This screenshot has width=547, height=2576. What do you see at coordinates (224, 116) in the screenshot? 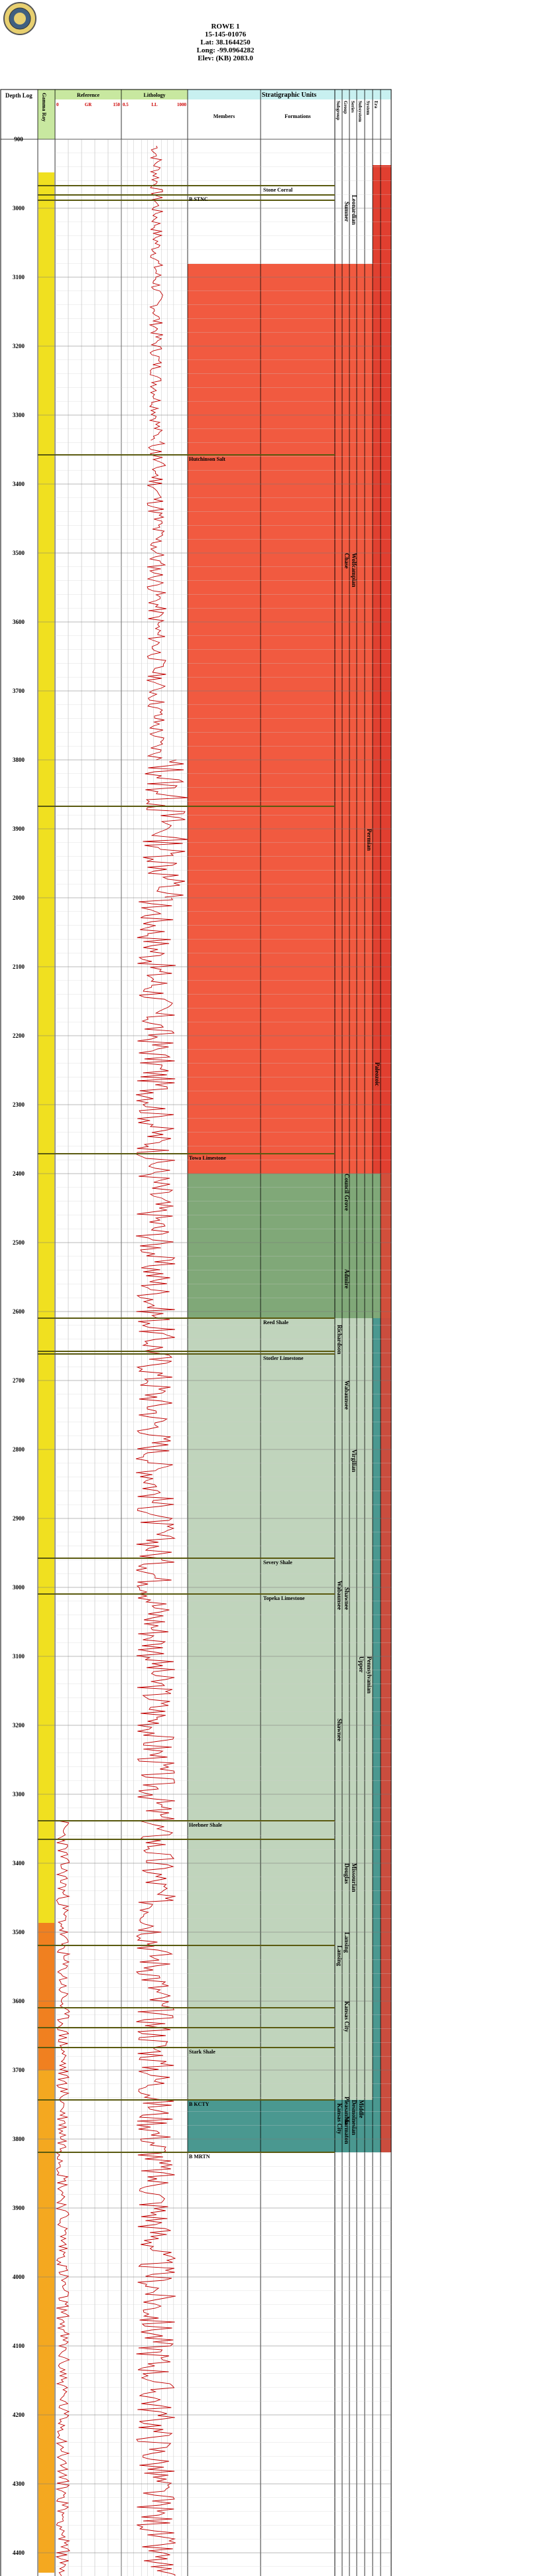
I see `members-header: Members` at bounding box center [224, 116].